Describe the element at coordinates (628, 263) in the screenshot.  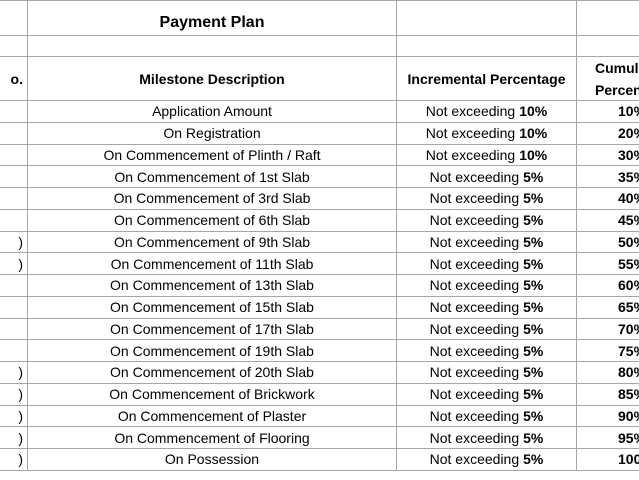
I see `cumulative-value: 55%` at that location.